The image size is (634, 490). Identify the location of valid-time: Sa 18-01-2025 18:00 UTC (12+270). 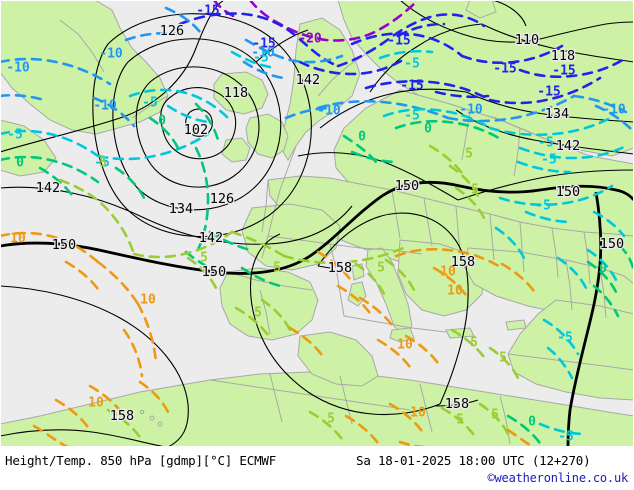
(473, 460).